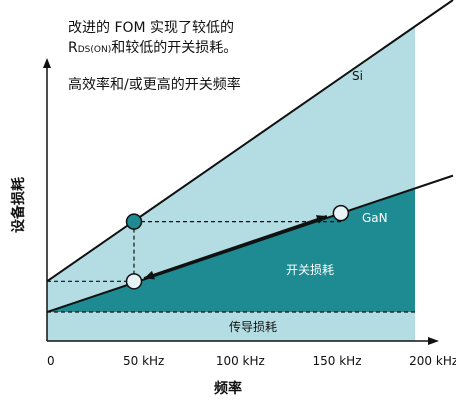 The height and width of the screenshot is (403, 456). I want to click on gan-point-higher-frequency, so click(341, 213).